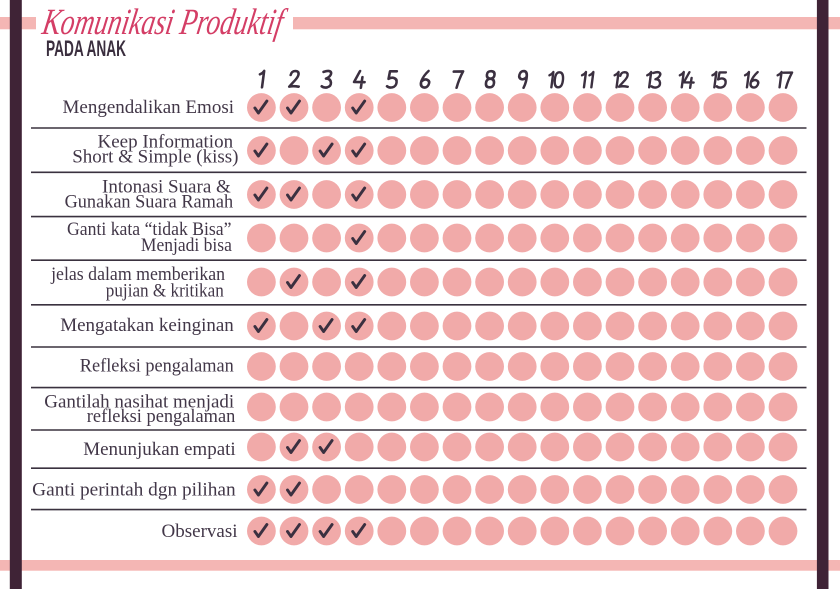 This screenshot has width=840, height=591. What do you see at coordinates (187, 245) in the screenshot?
I see `svg-text: Menjadi bisa` at bounding box center [187, 245].